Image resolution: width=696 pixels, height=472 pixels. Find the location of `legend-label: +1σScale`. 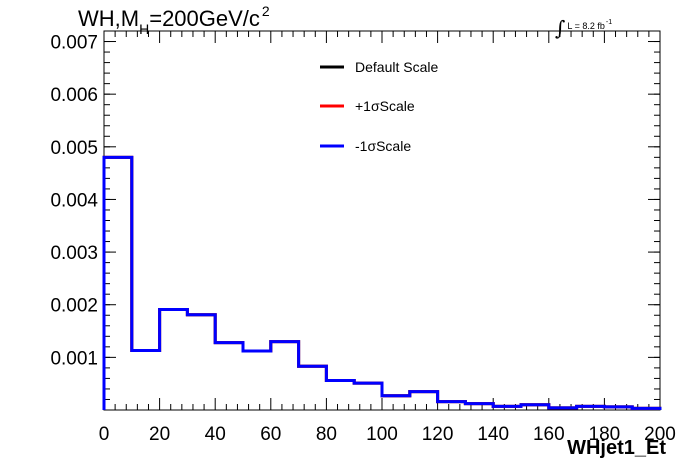

legend-label: +1σScale is located at coordinates (385, 106).